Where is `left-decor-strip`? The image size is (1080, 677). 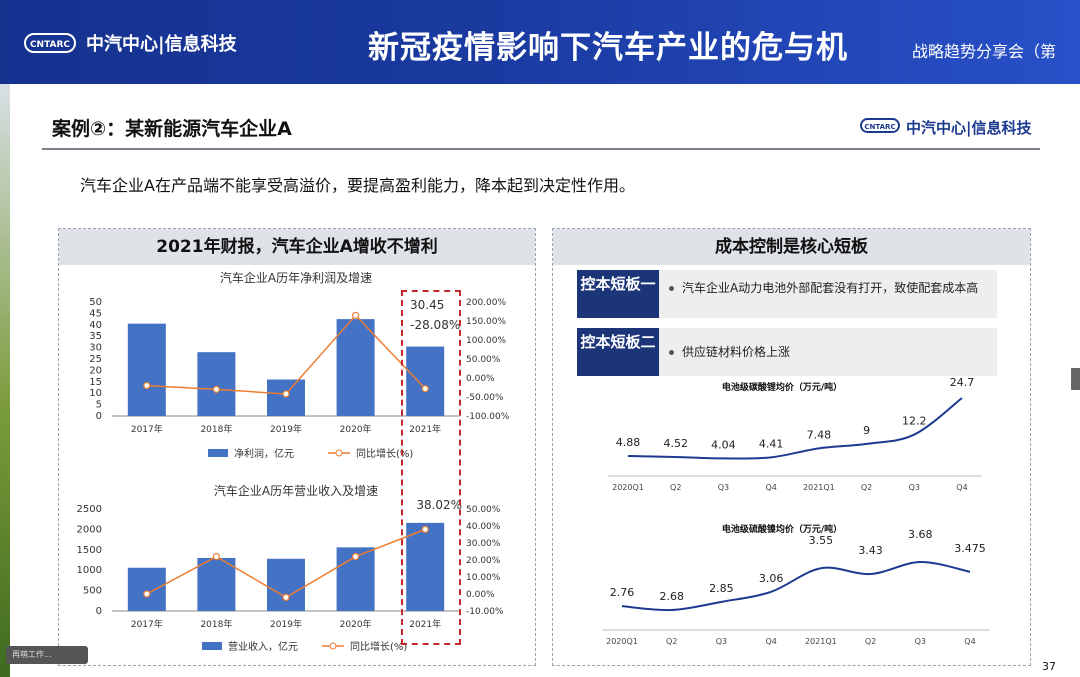
left-decor-strip is located at coordinates (5, 380).